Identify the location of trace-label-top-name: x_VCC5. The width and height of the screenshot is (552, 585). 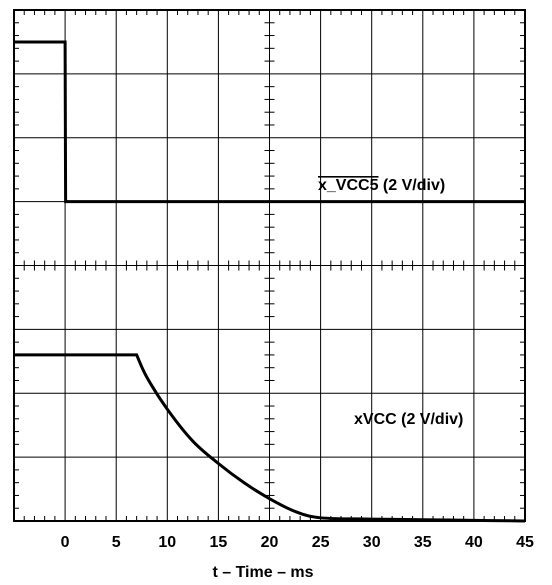
(348, 185).